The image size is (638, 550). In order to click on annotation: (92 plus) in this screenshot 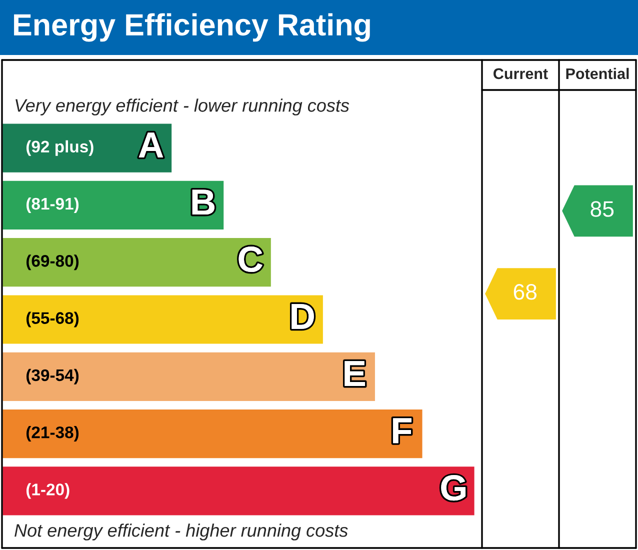, I will do `click(60, 148)`.